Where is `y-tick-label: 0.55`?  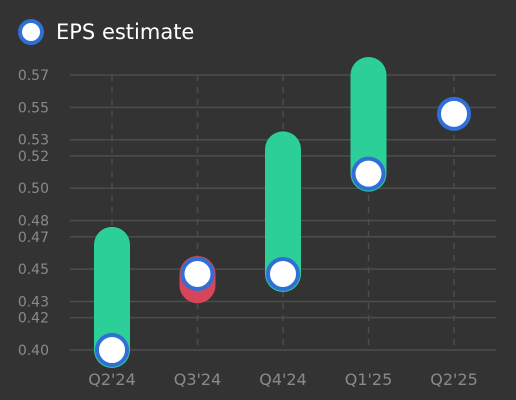 y-tick-label: 0.55 is located at coordinates (33, 108).